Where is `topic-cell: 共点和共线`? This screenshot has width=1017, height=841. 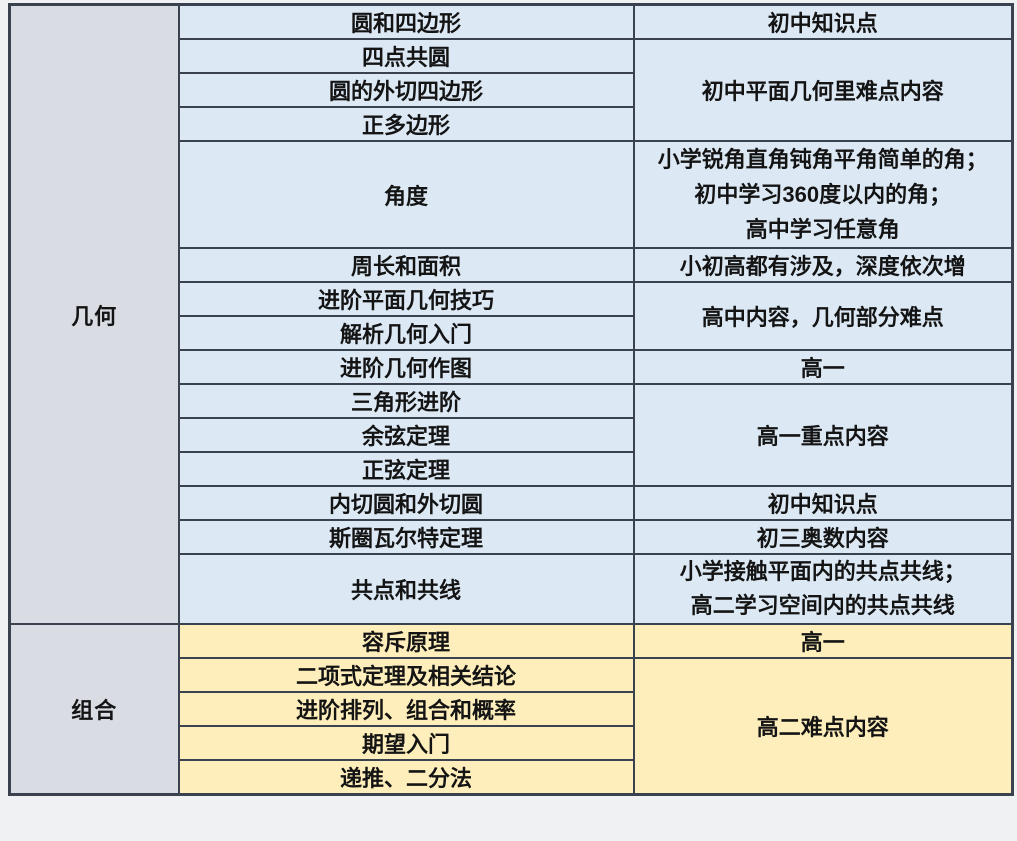
topic-cell: 共点和共线 is located at coordinates (406, 589).